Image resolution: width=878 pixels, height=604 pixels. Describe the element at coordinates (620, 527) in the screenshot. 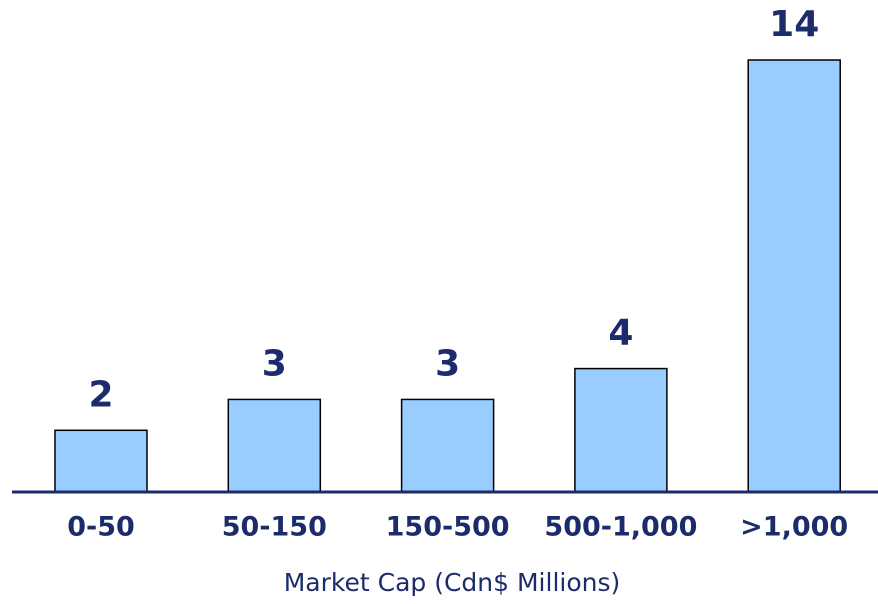

I see `x-tick-label: 500-1,000` at that location.